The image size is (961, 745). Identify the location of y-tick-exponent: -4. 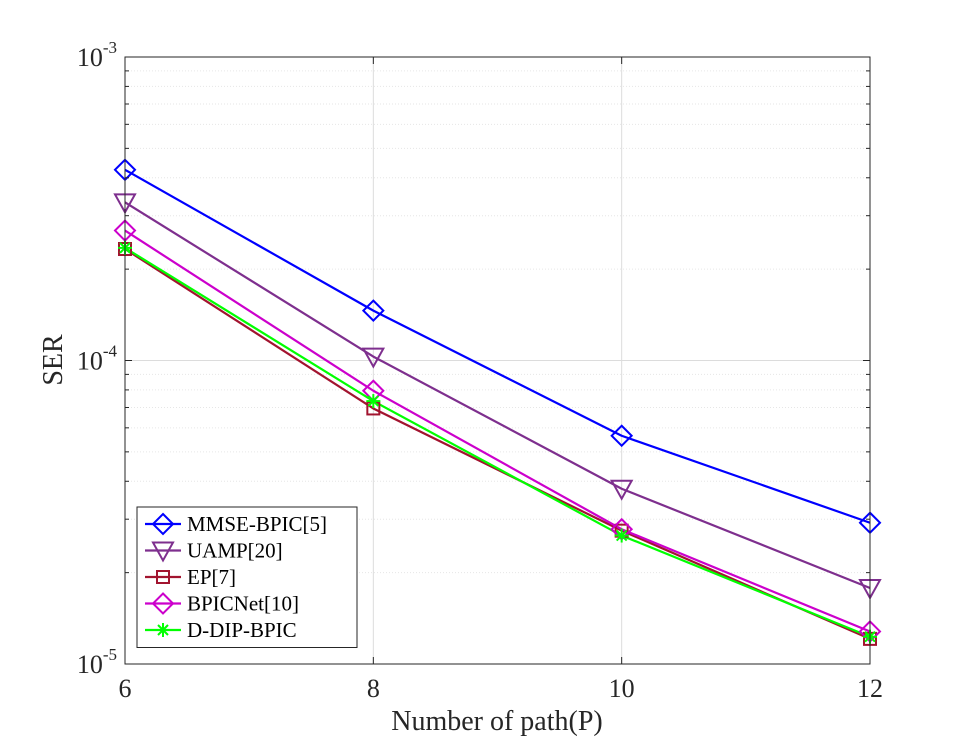
(110, 351).